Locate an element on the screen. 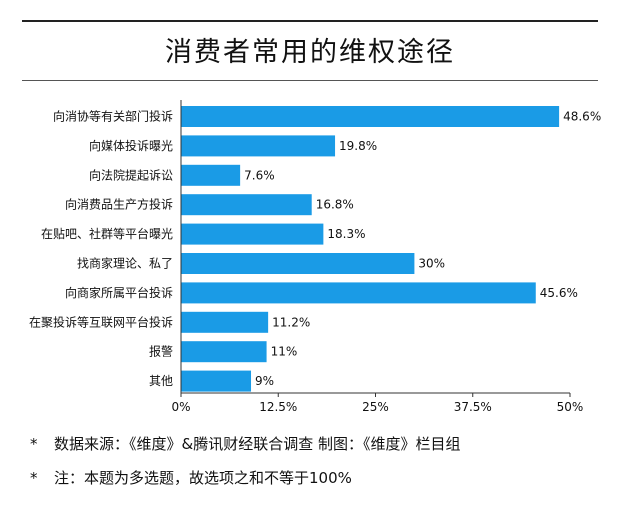 This screenshot has width=620, height=518. value-label-0: 48.6% is located at coordinates (582, 117).